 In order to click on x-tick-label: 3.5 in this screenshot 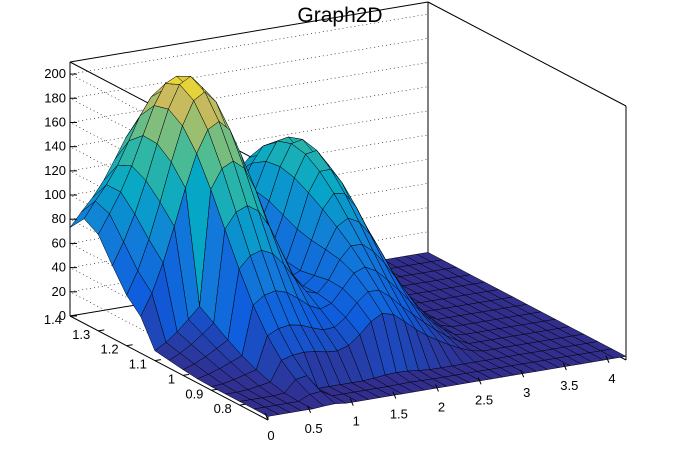, I will do `click(569, 385)`.